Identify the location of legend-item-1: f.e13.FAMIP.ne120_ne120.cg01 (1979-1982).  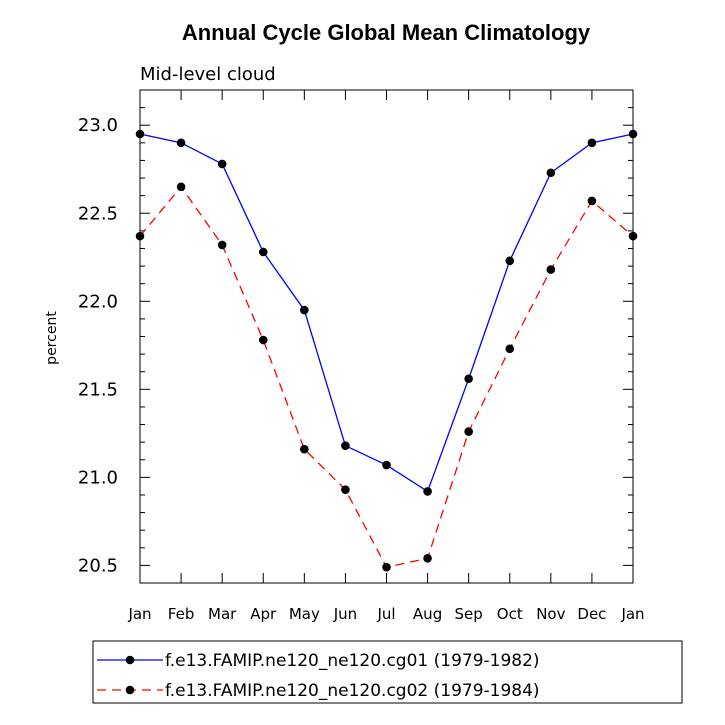
(318, 661).